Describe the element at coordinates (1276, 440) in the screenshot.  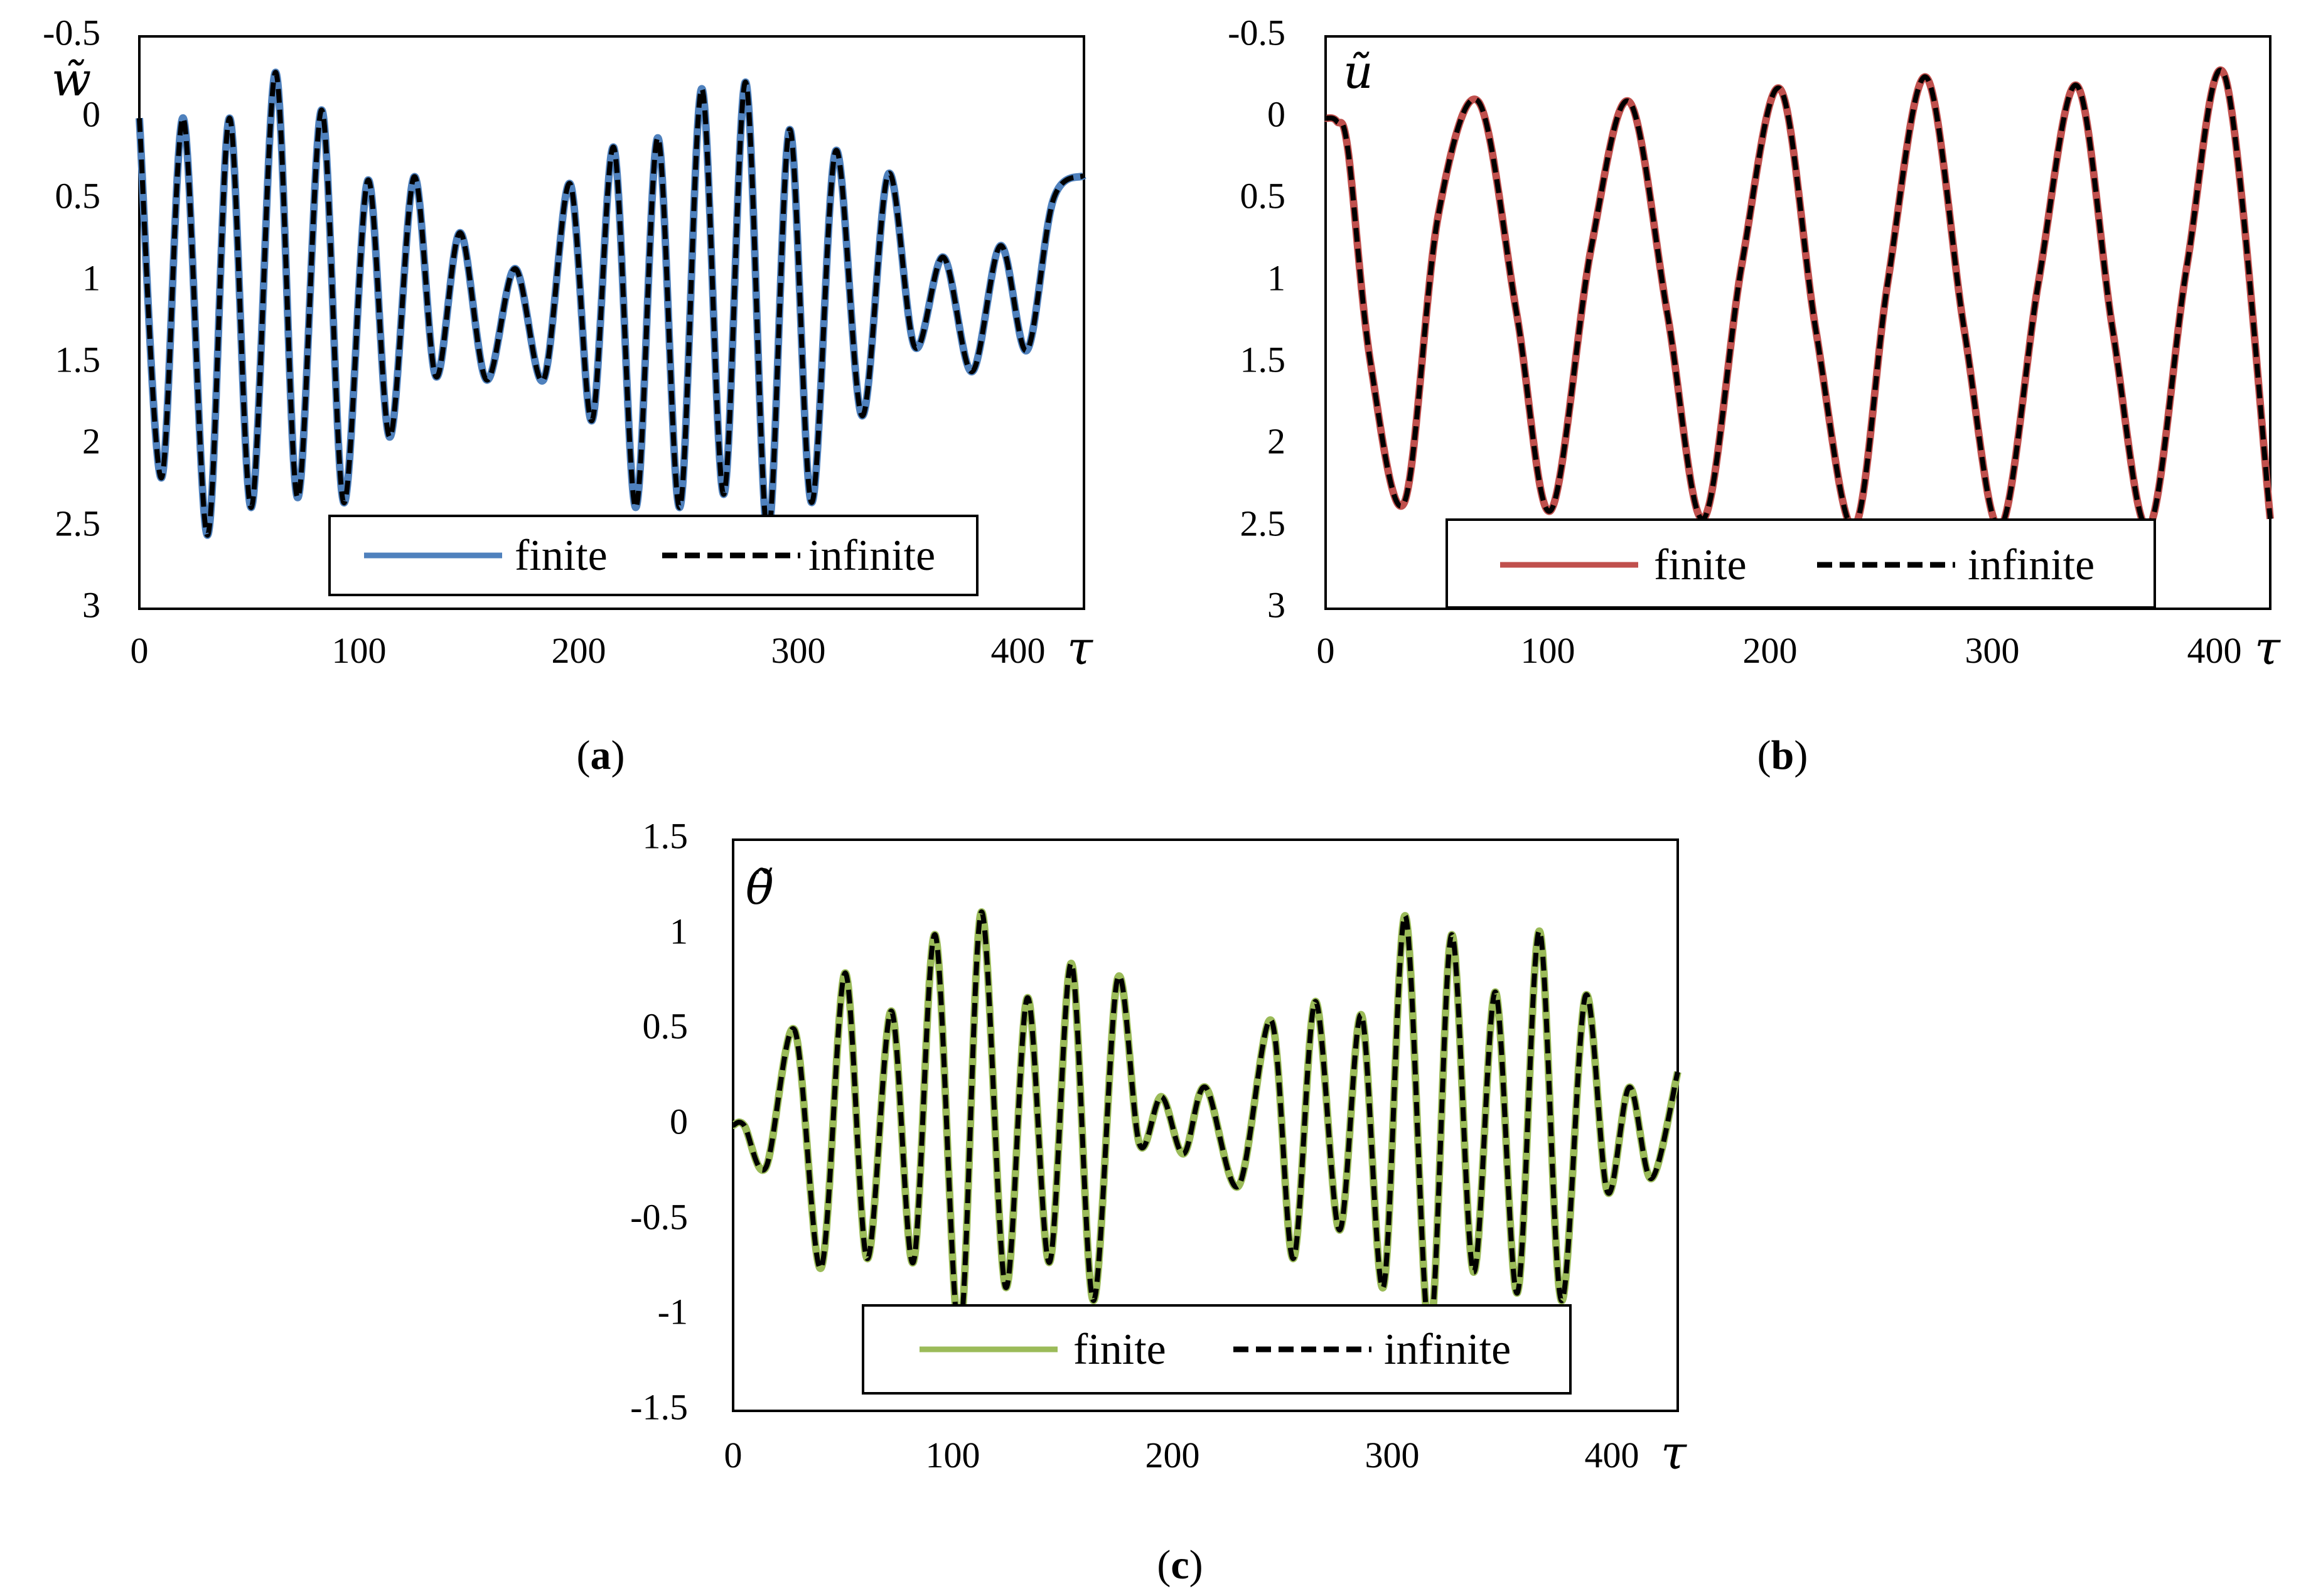
I see `y-tick-b-5: 2` at that location.